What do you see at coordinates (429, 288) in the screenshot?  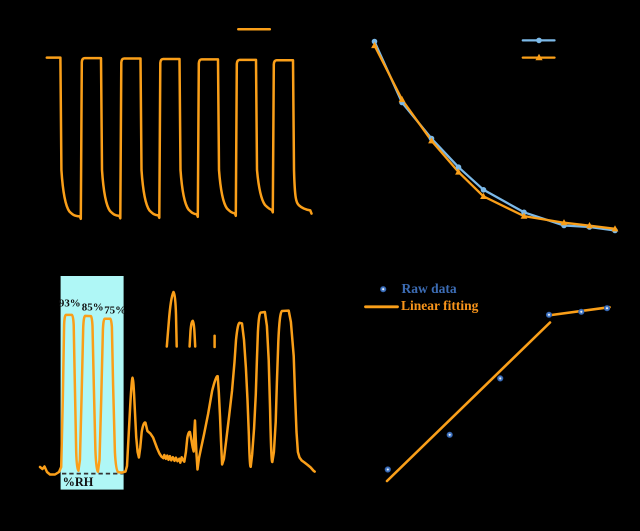 I see `svg-text: Raw data` at bounding box center [429, 288].